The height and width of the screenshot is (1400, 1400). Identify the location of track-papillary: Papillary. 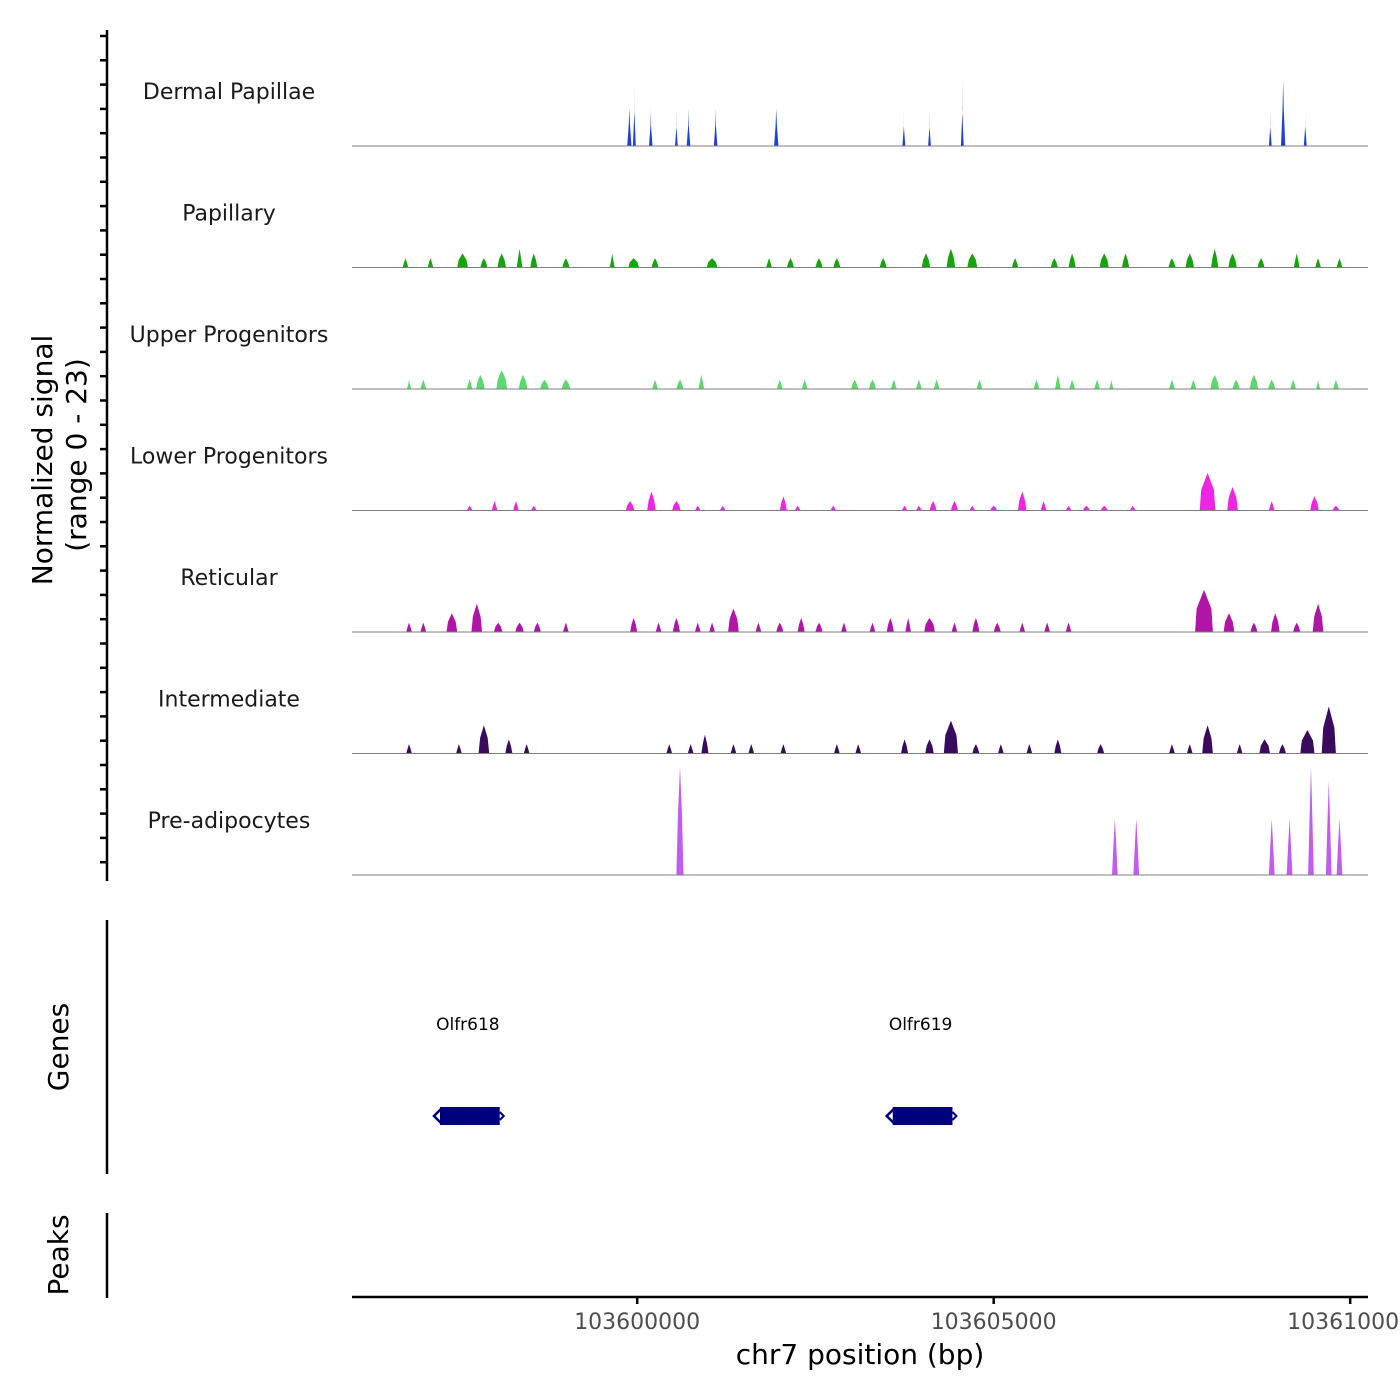
(775, 235).